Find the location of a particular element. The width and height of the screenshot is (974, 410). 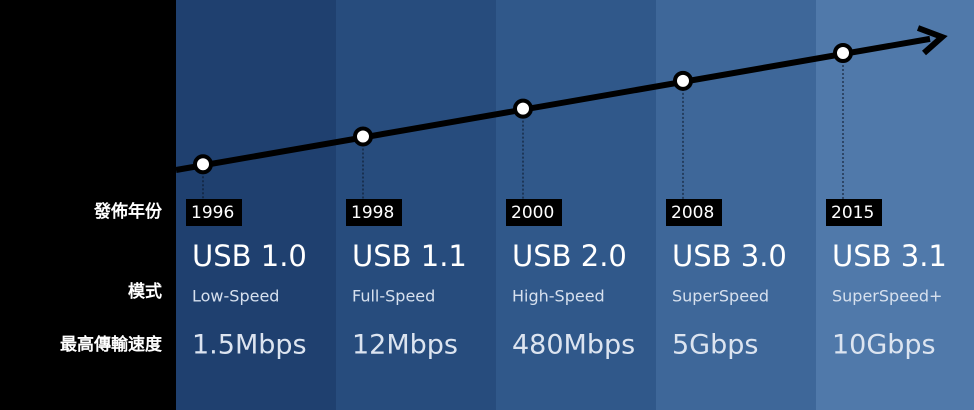

usb-name: USB 2.0 is located at coordinates (569, 256).